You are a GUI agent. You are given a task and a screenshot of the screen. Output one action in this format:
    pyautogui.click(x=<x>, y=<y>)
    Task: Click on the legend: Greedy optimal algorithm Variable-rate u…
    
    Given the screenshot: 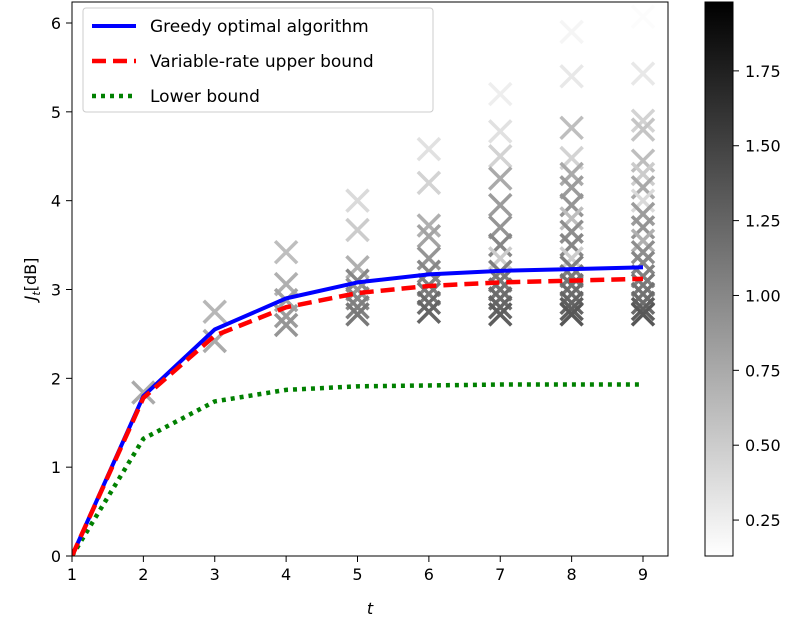 What is the action you would take?
    pyautogui.click(x=258, y=60)
    